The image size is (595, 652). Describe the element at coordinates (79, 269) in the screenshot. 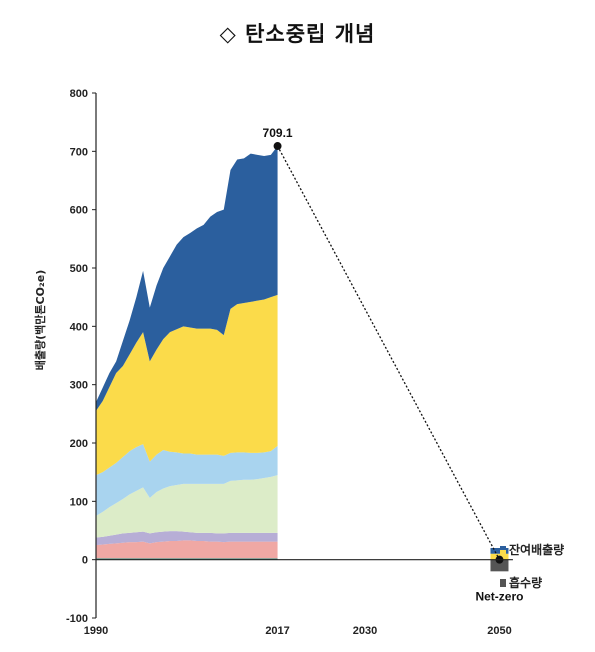

I see `y-tick-label: 500` at that location.